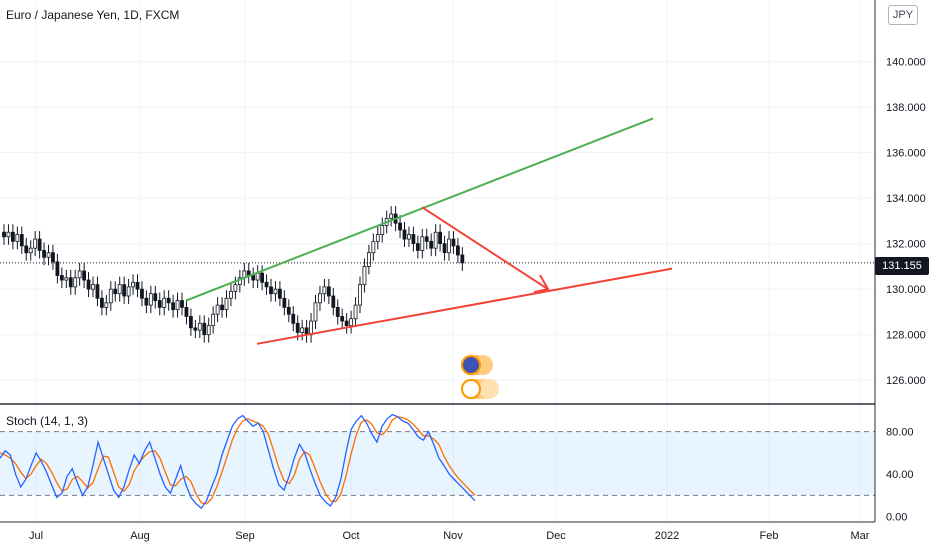  What do you see at coordinates (906, 381) in the screenshot?
I see `price-tick-label: 126.000` at bounding box center [906, 381].